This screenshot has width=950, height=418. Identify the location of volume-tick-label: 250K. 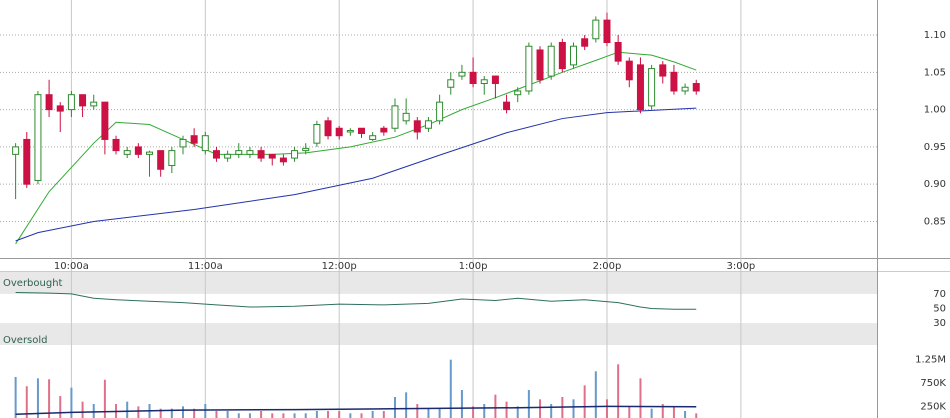
(933, 406).